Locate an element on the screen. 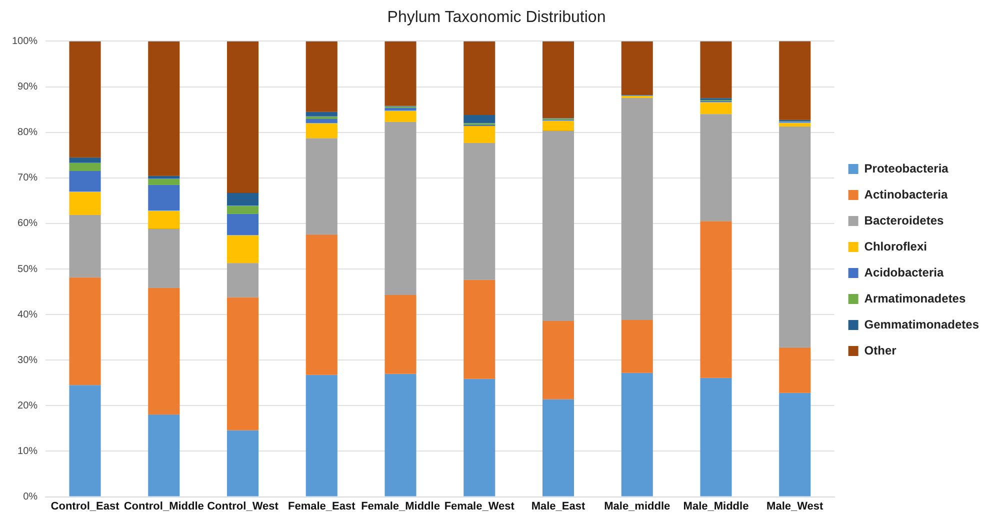 This screenshot has height=522, width=997. x-tick-label: Control_Middle is located at coordinates (164, 506).